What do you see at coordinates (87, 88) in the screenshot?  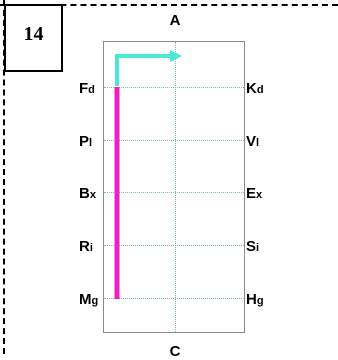 I see `left-label-1: Fd` at bounding box center [87, 88].